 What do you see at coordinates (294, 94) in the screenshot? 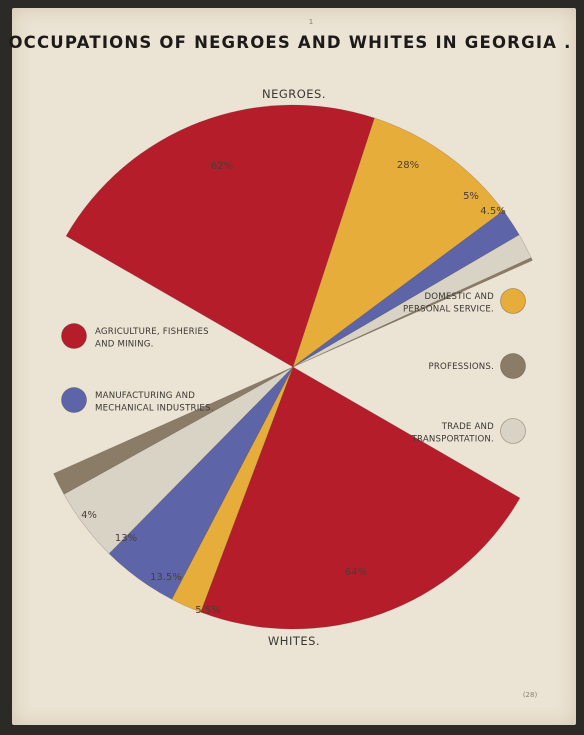
I see `series-label-negroes: NEGROES.` at bounding box center [294, 94].